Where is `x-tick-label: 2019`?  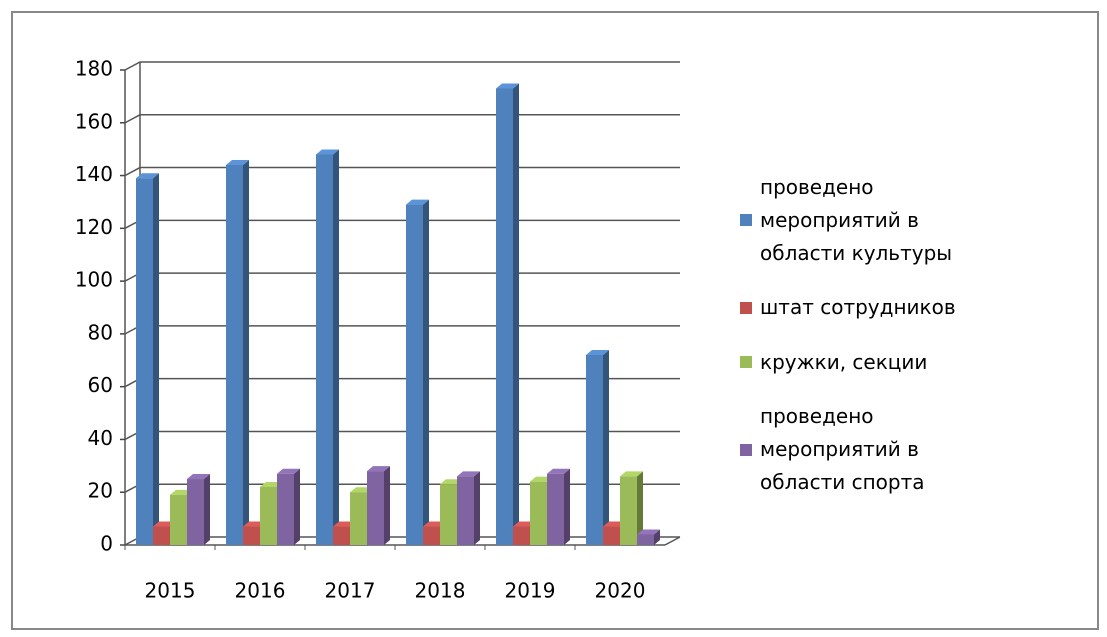
x-tick-label: 2019 is located at coordinates (530, 591).